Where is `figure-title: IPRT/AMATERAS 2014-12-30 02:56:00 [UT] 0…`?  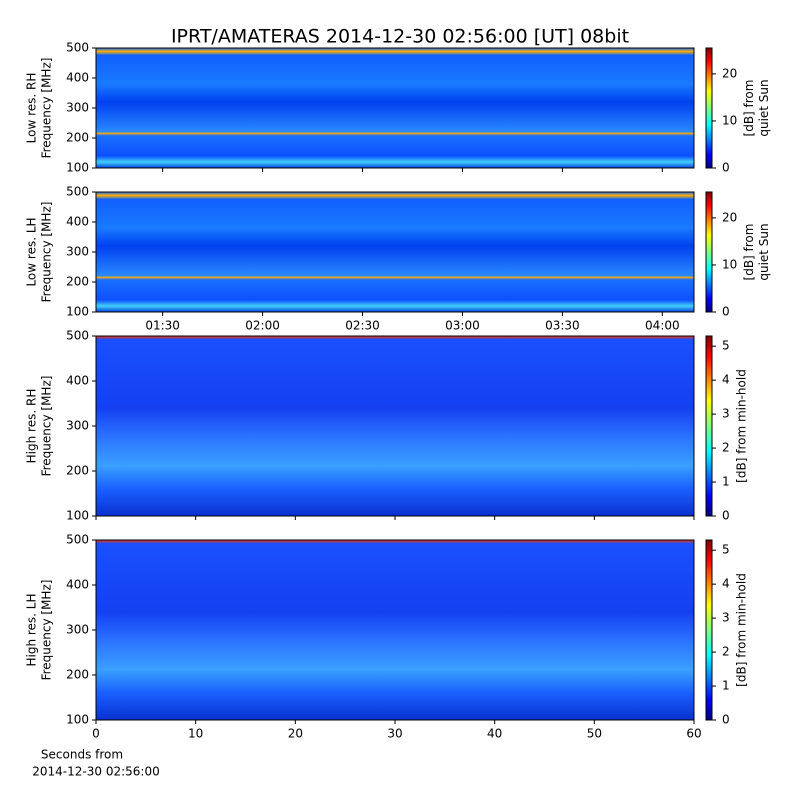 figure-title: IPRT/AMATERAS 2014-12-30 02:56:00 [UT] 0… is located at coordinates (400, 37).